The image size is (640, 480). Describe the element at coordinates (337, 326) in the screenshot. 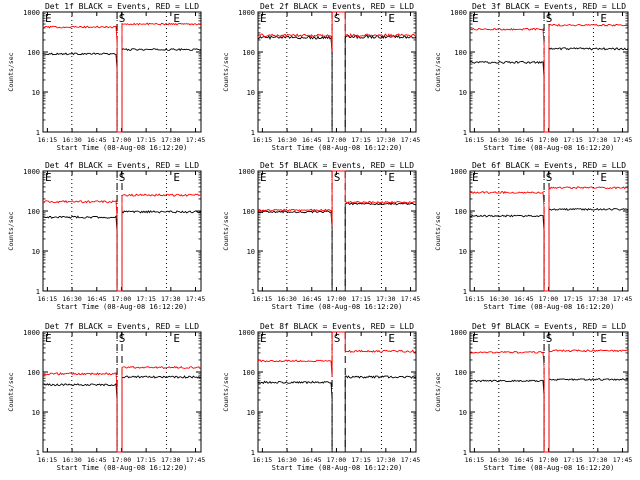

I see `panel-title: Det 8f BLACK = Events, RED = LLD` at that location.